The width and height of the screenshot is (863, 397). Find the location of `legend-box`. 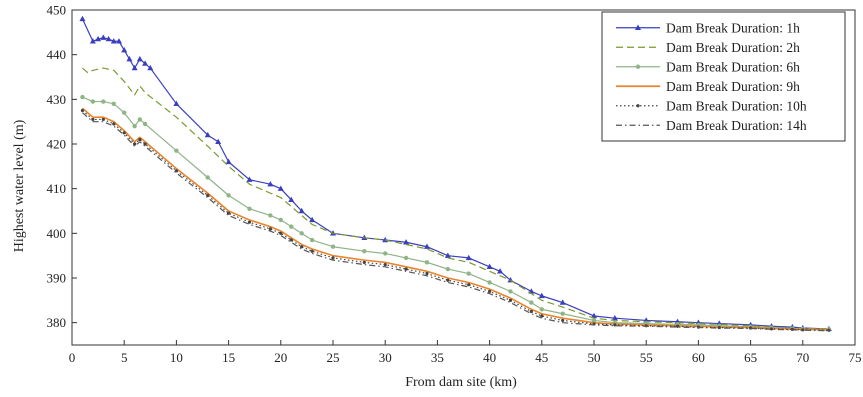

legend-box is located at coordinates (723, 76).